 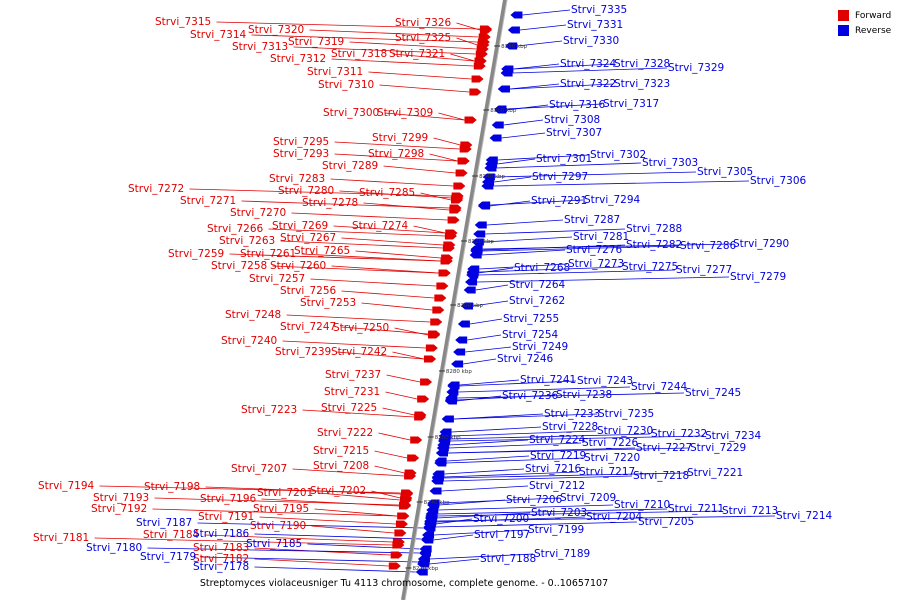 I want to click on gene-label: Strvi_7322, so click(x=588, y=84).